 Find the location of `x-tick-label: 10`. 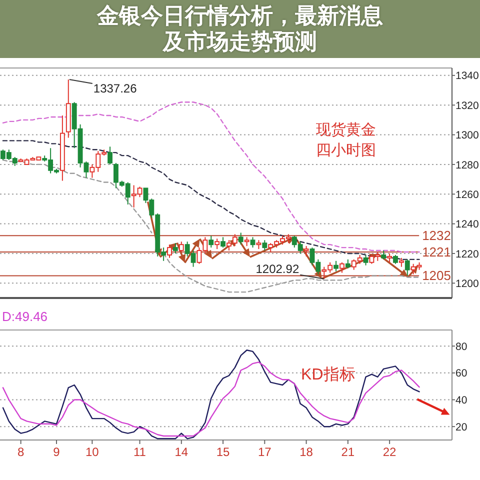

x-tick-label: 10 is located at coordinates (93, 452).